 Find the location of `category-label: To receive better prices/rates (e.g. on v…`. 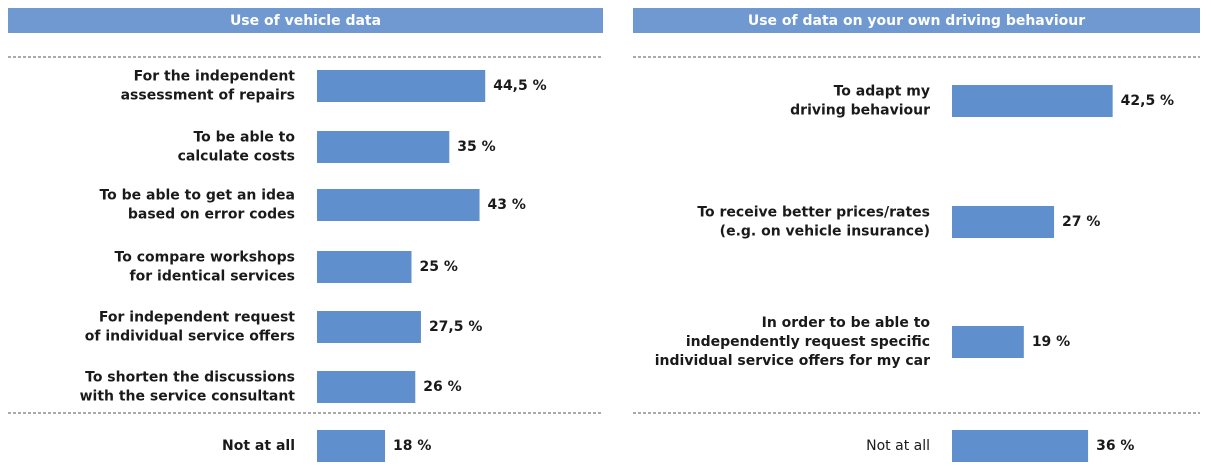

category-label: To receive better prices/rates (e.g. on v… is located at coordinates (813, 222).